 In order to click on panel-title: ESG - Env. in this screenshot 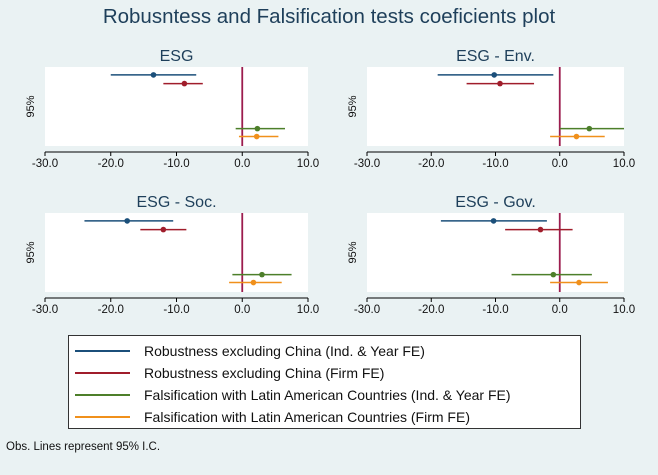, I will do `click(495, 56)`.